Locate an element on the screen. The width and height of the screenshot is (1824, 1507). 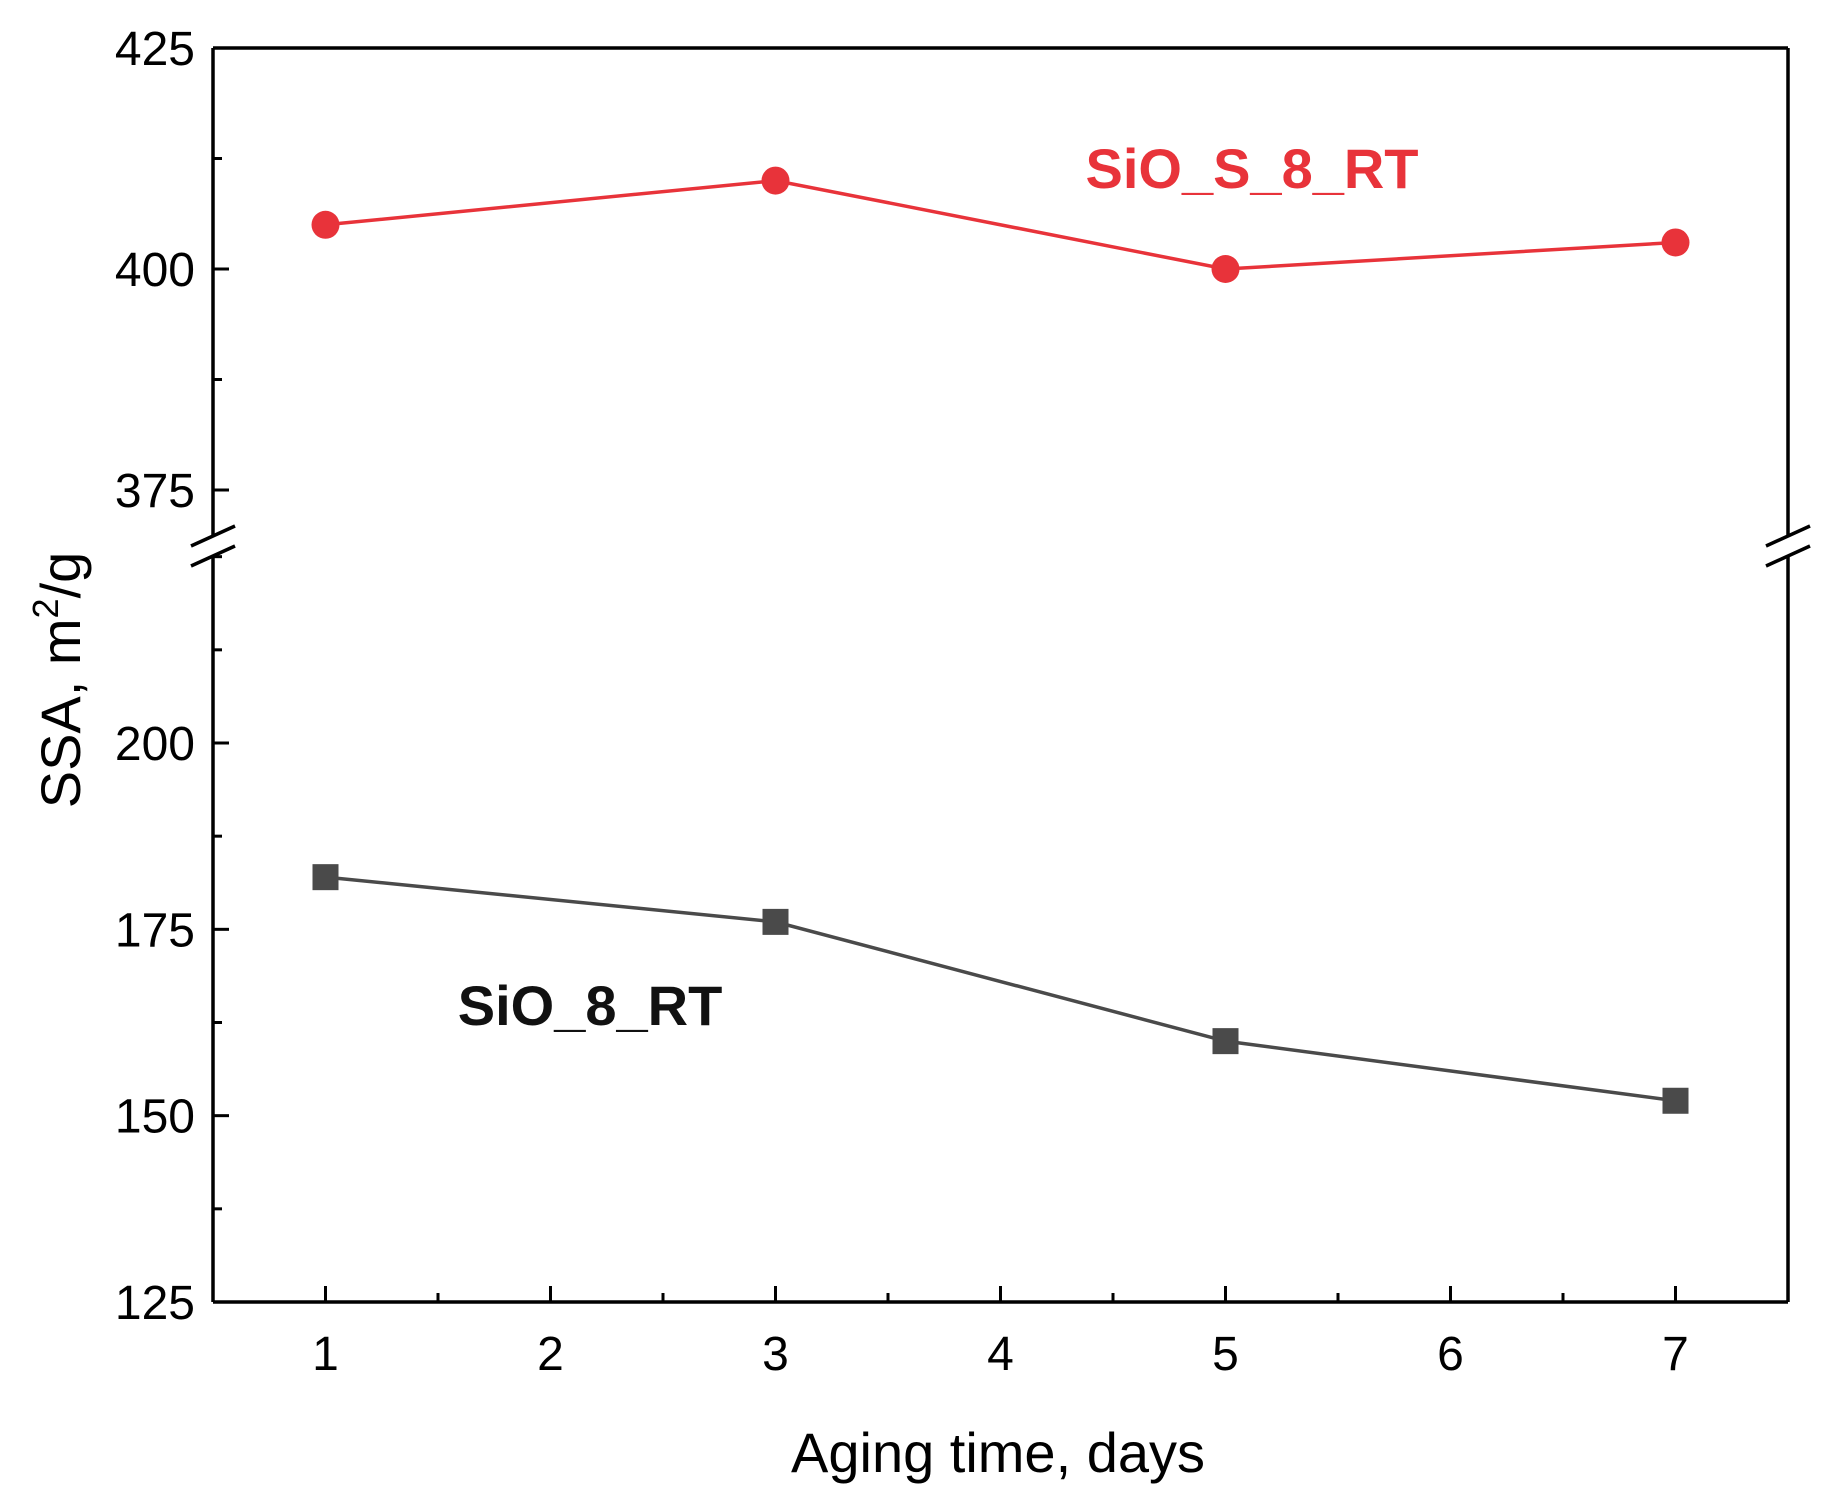
y-tick-label: 200 is located at coordinates (155, 744).